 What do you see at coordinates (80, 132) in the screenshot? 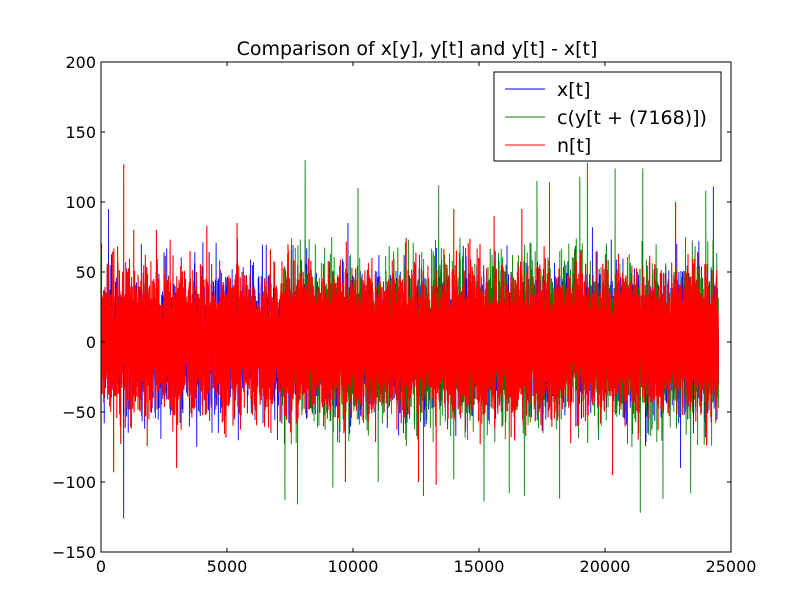
I see `y-tick-label: 150` at bounding box center [80, 132].